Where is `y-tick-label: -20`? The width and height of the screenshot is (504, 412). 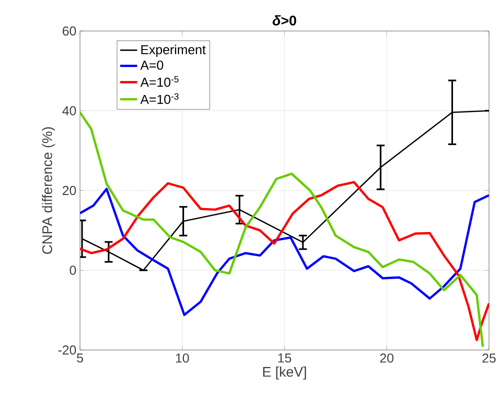
y-tick-label: -20 is located at coordinates (67, 350).